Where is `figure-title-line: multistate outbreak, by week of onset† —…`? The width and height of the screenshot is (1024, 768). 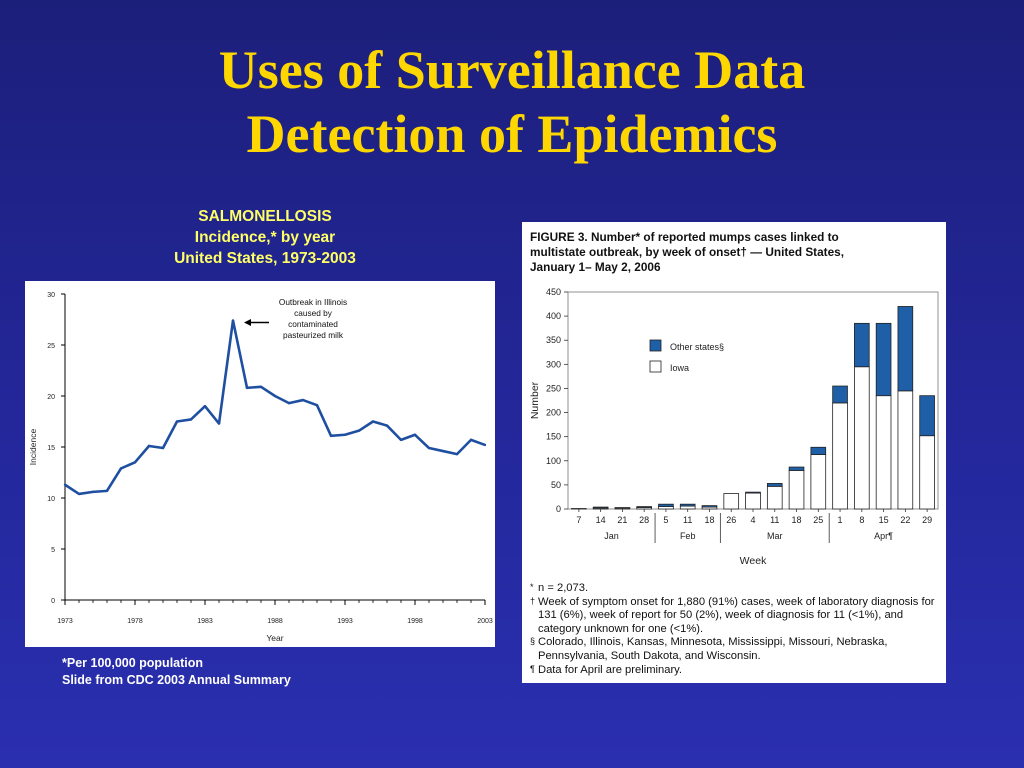
figure-title-line: multistate outbreak, by week of onset† —… is located at coordinates (687, 252).